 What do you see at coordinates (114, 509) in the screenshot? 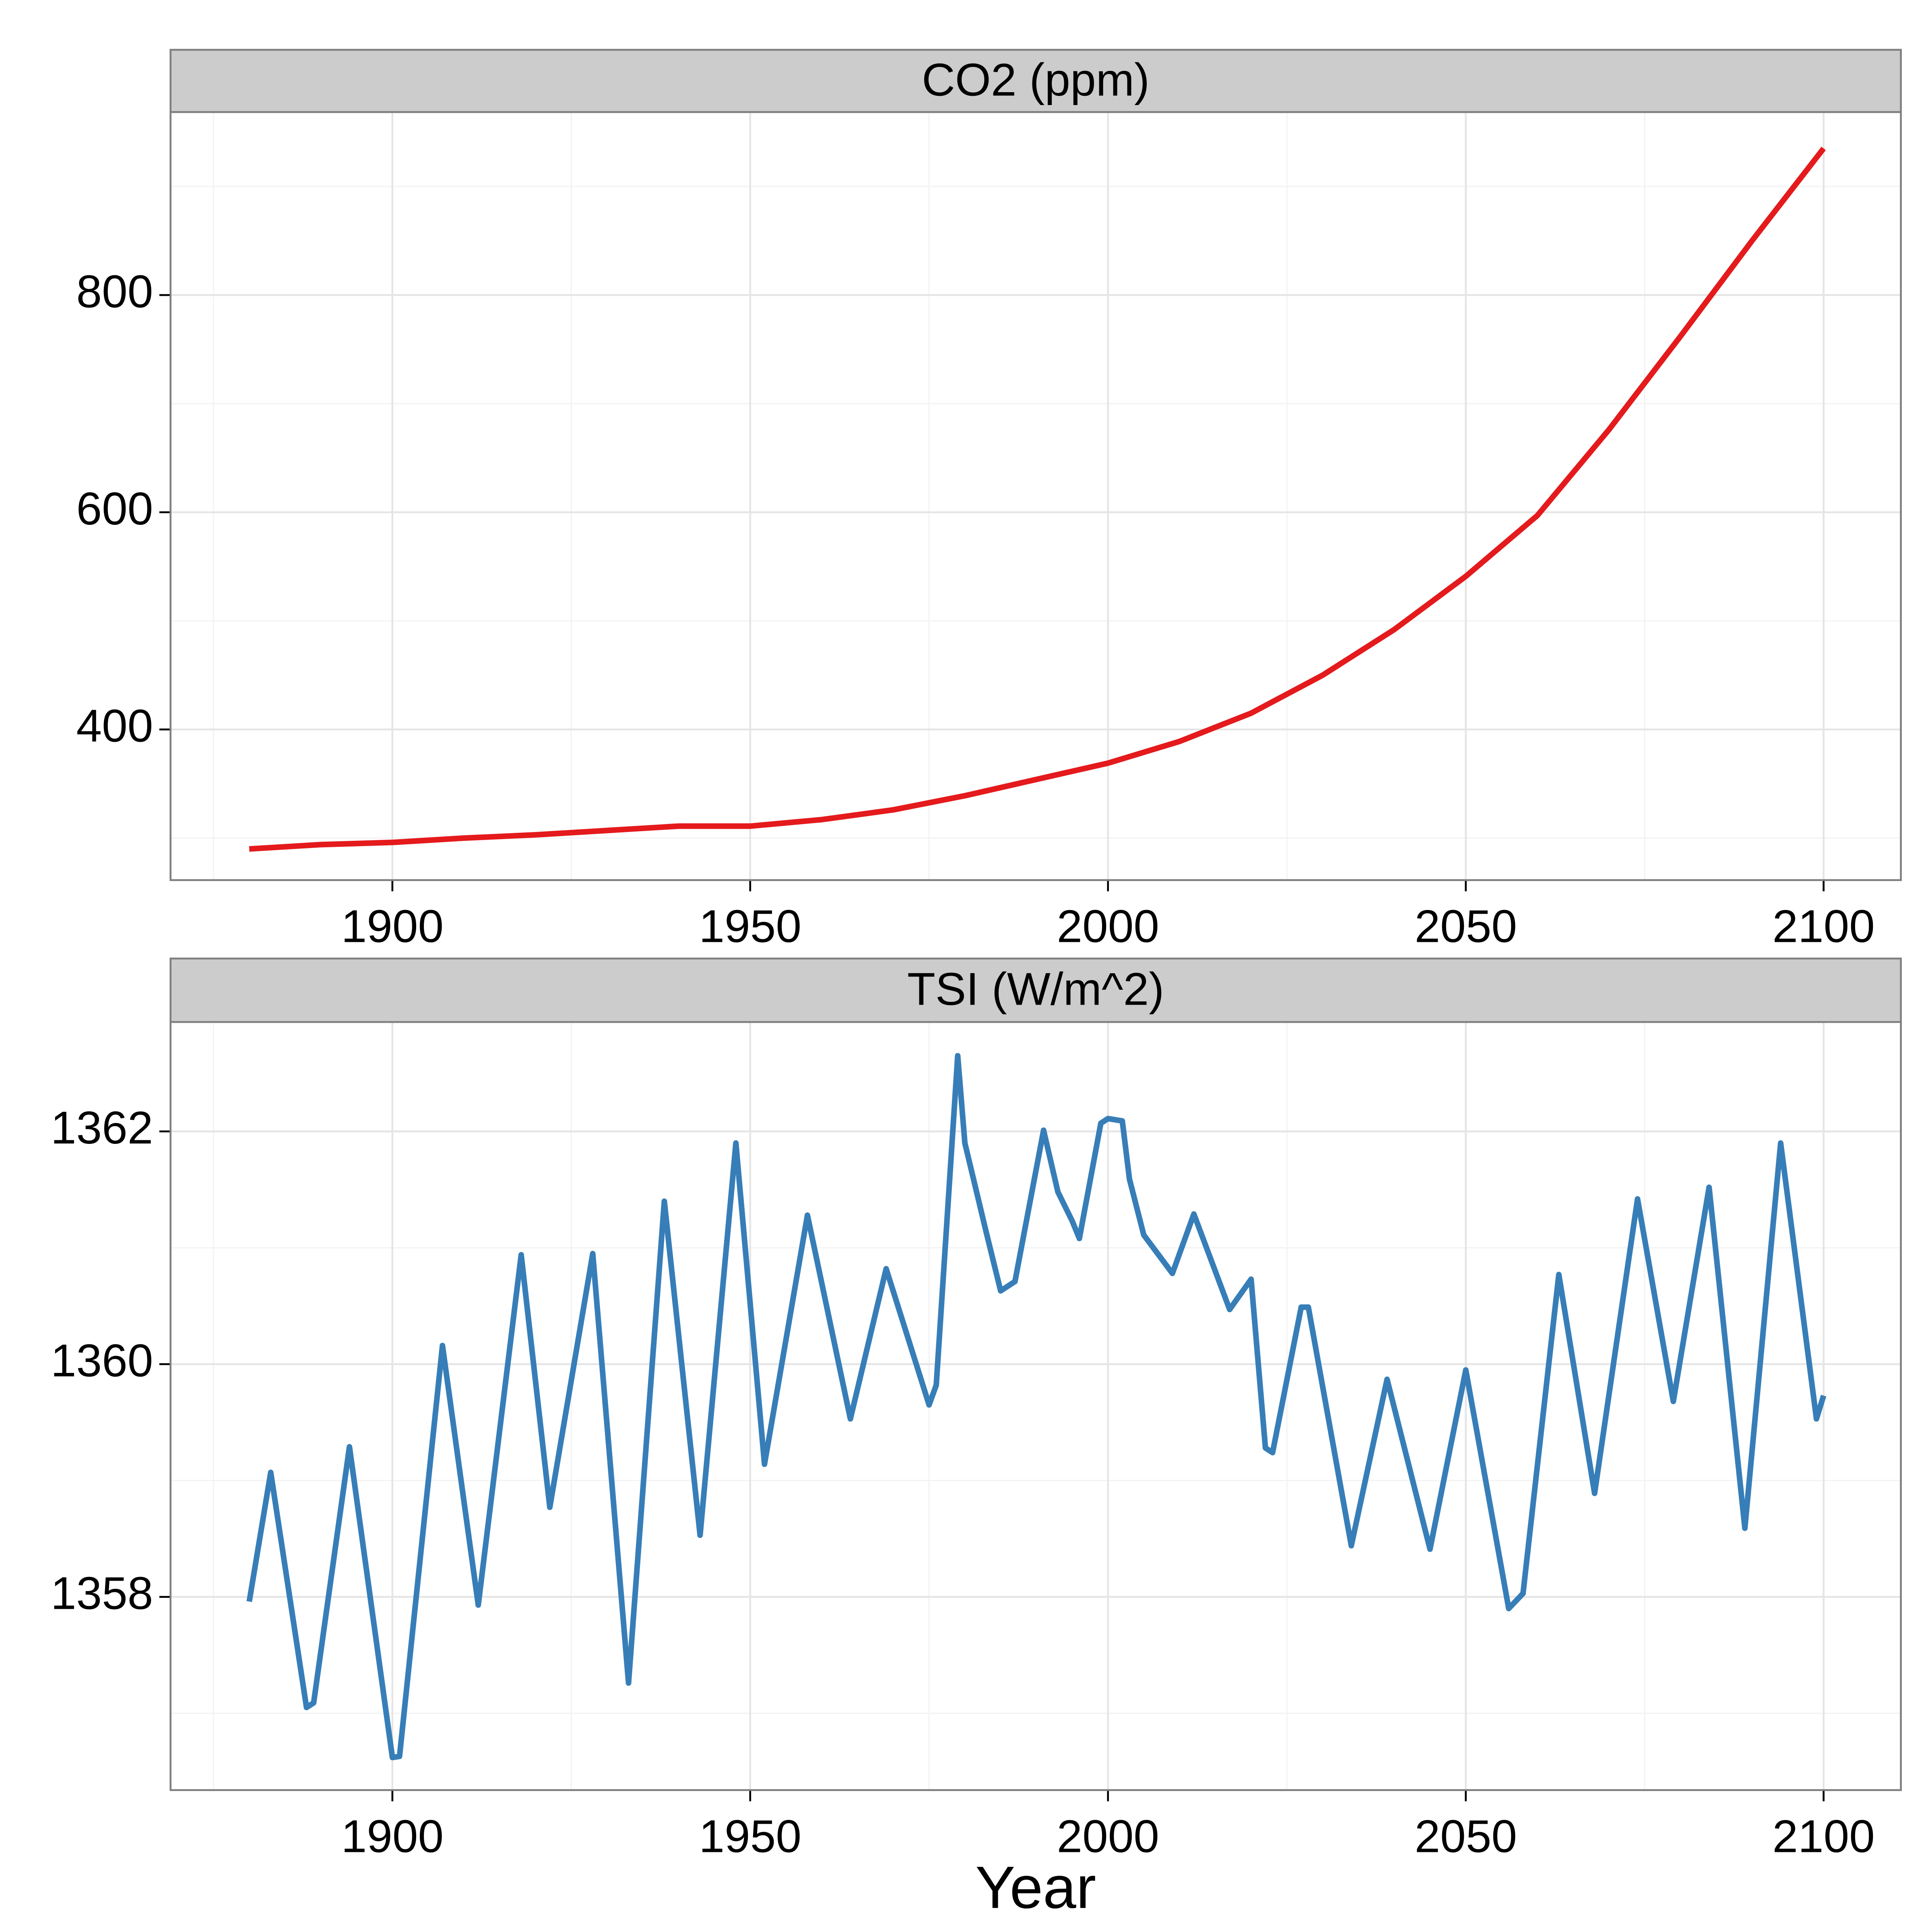
I see `y-tick-label: 600` at bounding box center [114, 509].